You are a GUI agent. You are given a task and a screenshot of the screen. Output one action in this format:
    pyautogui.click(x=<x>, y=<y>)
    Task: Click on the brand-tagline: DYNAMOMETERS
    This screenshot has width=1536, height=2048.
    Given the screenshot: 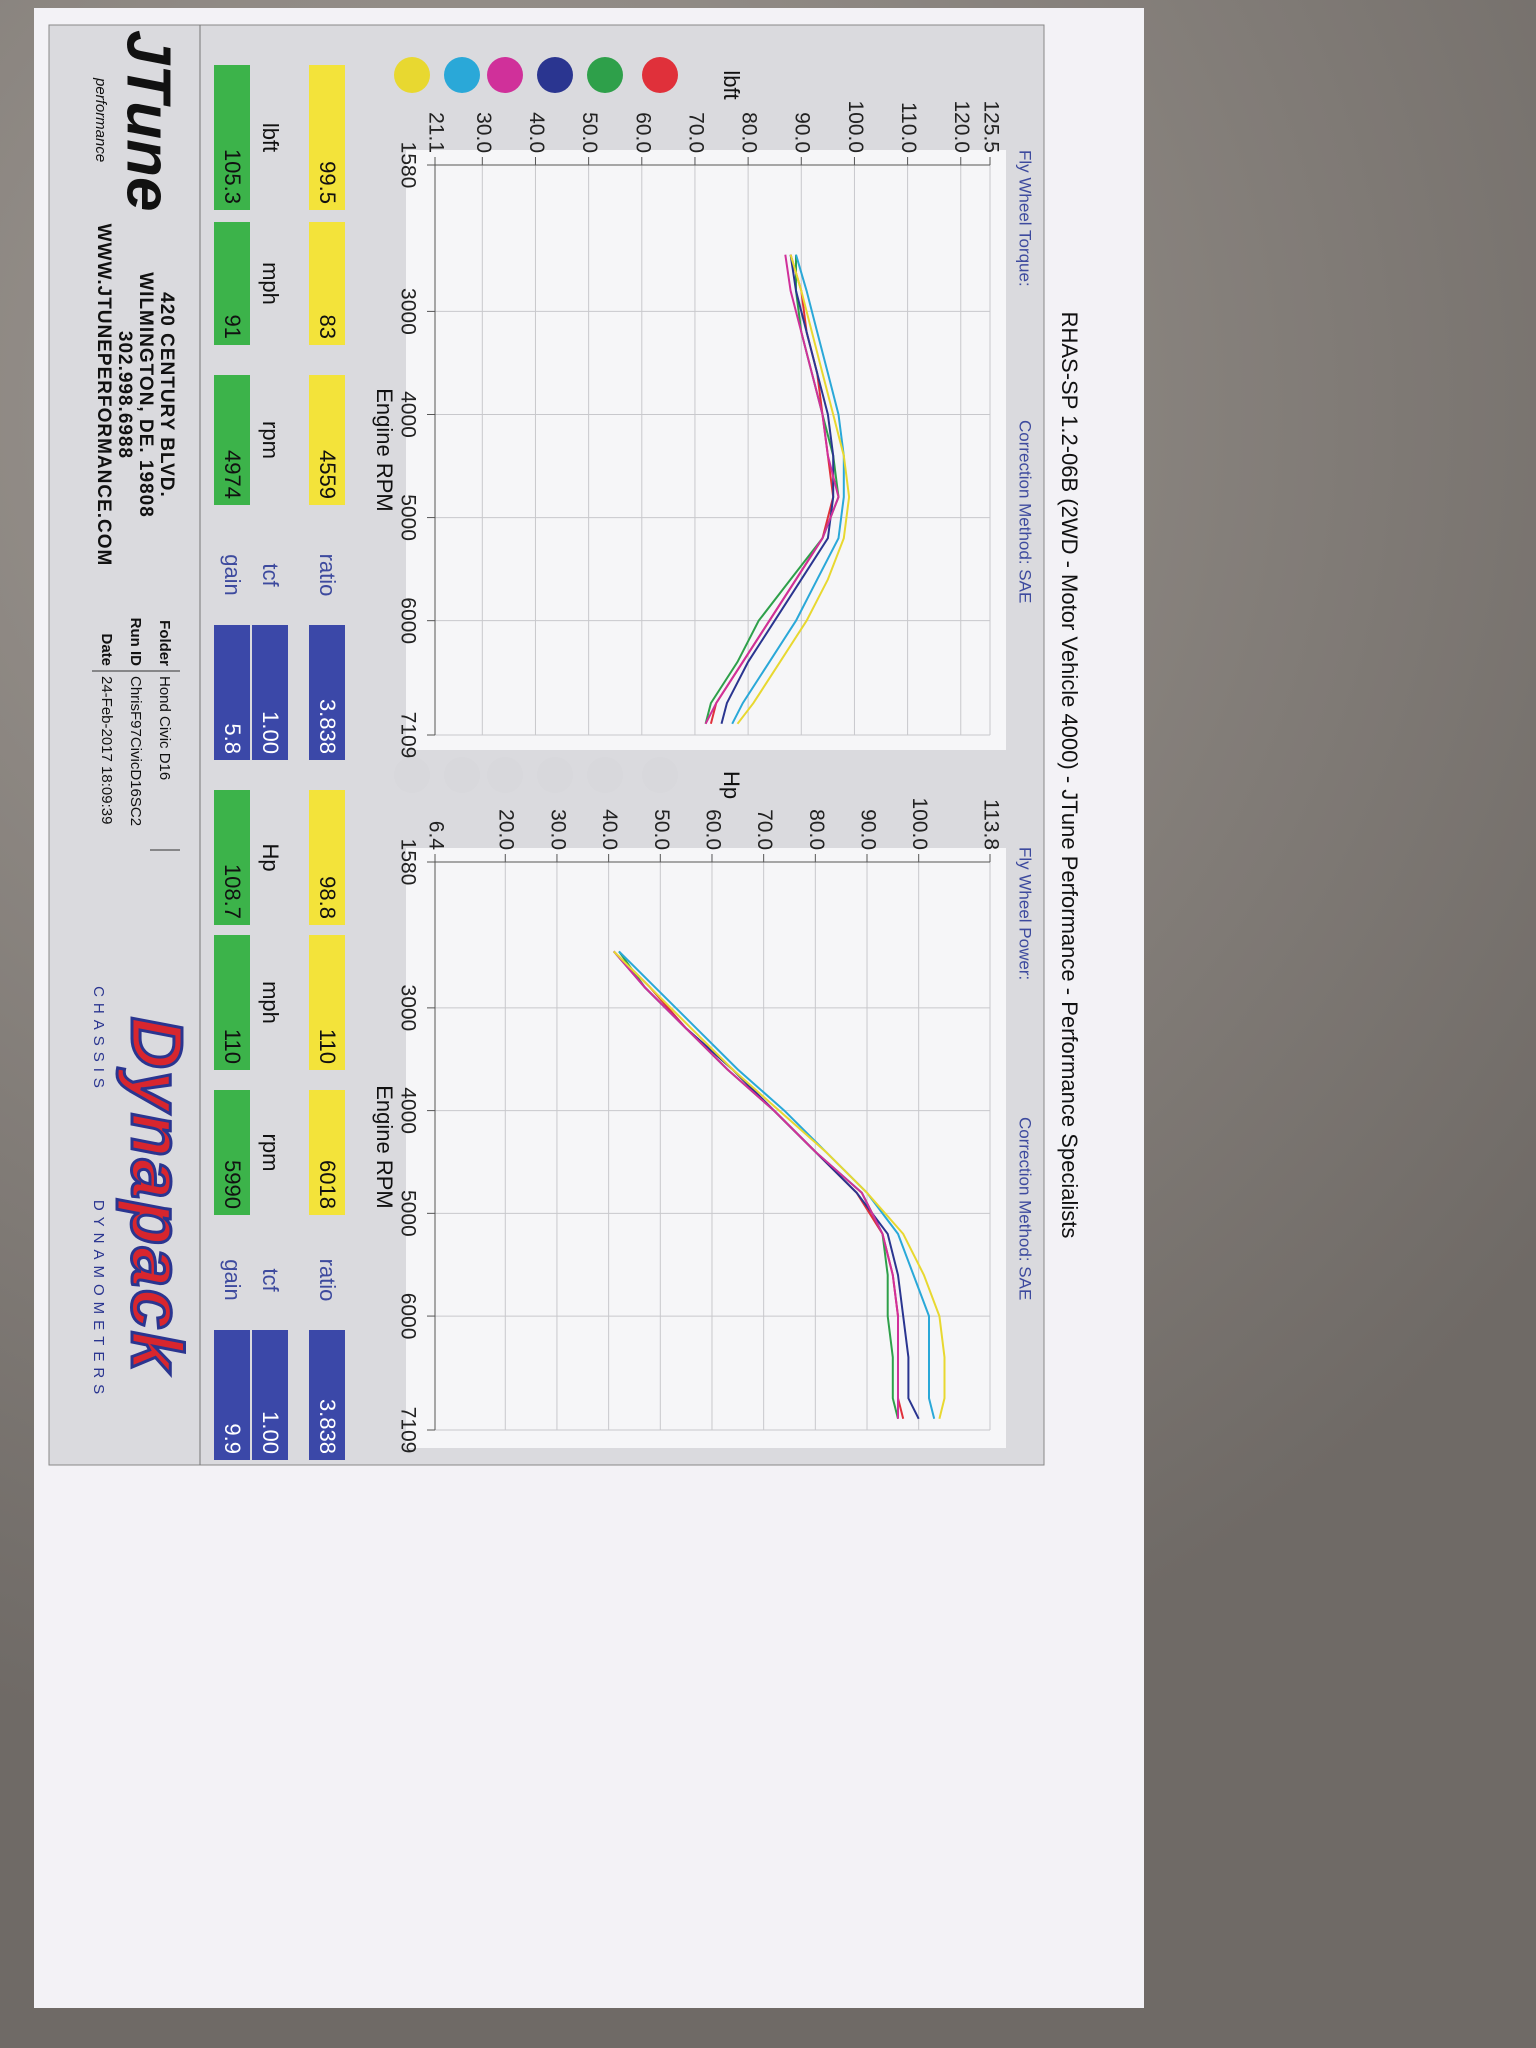 What is the action you would take?
    pyautogui.click(x=98, y=1300)
    